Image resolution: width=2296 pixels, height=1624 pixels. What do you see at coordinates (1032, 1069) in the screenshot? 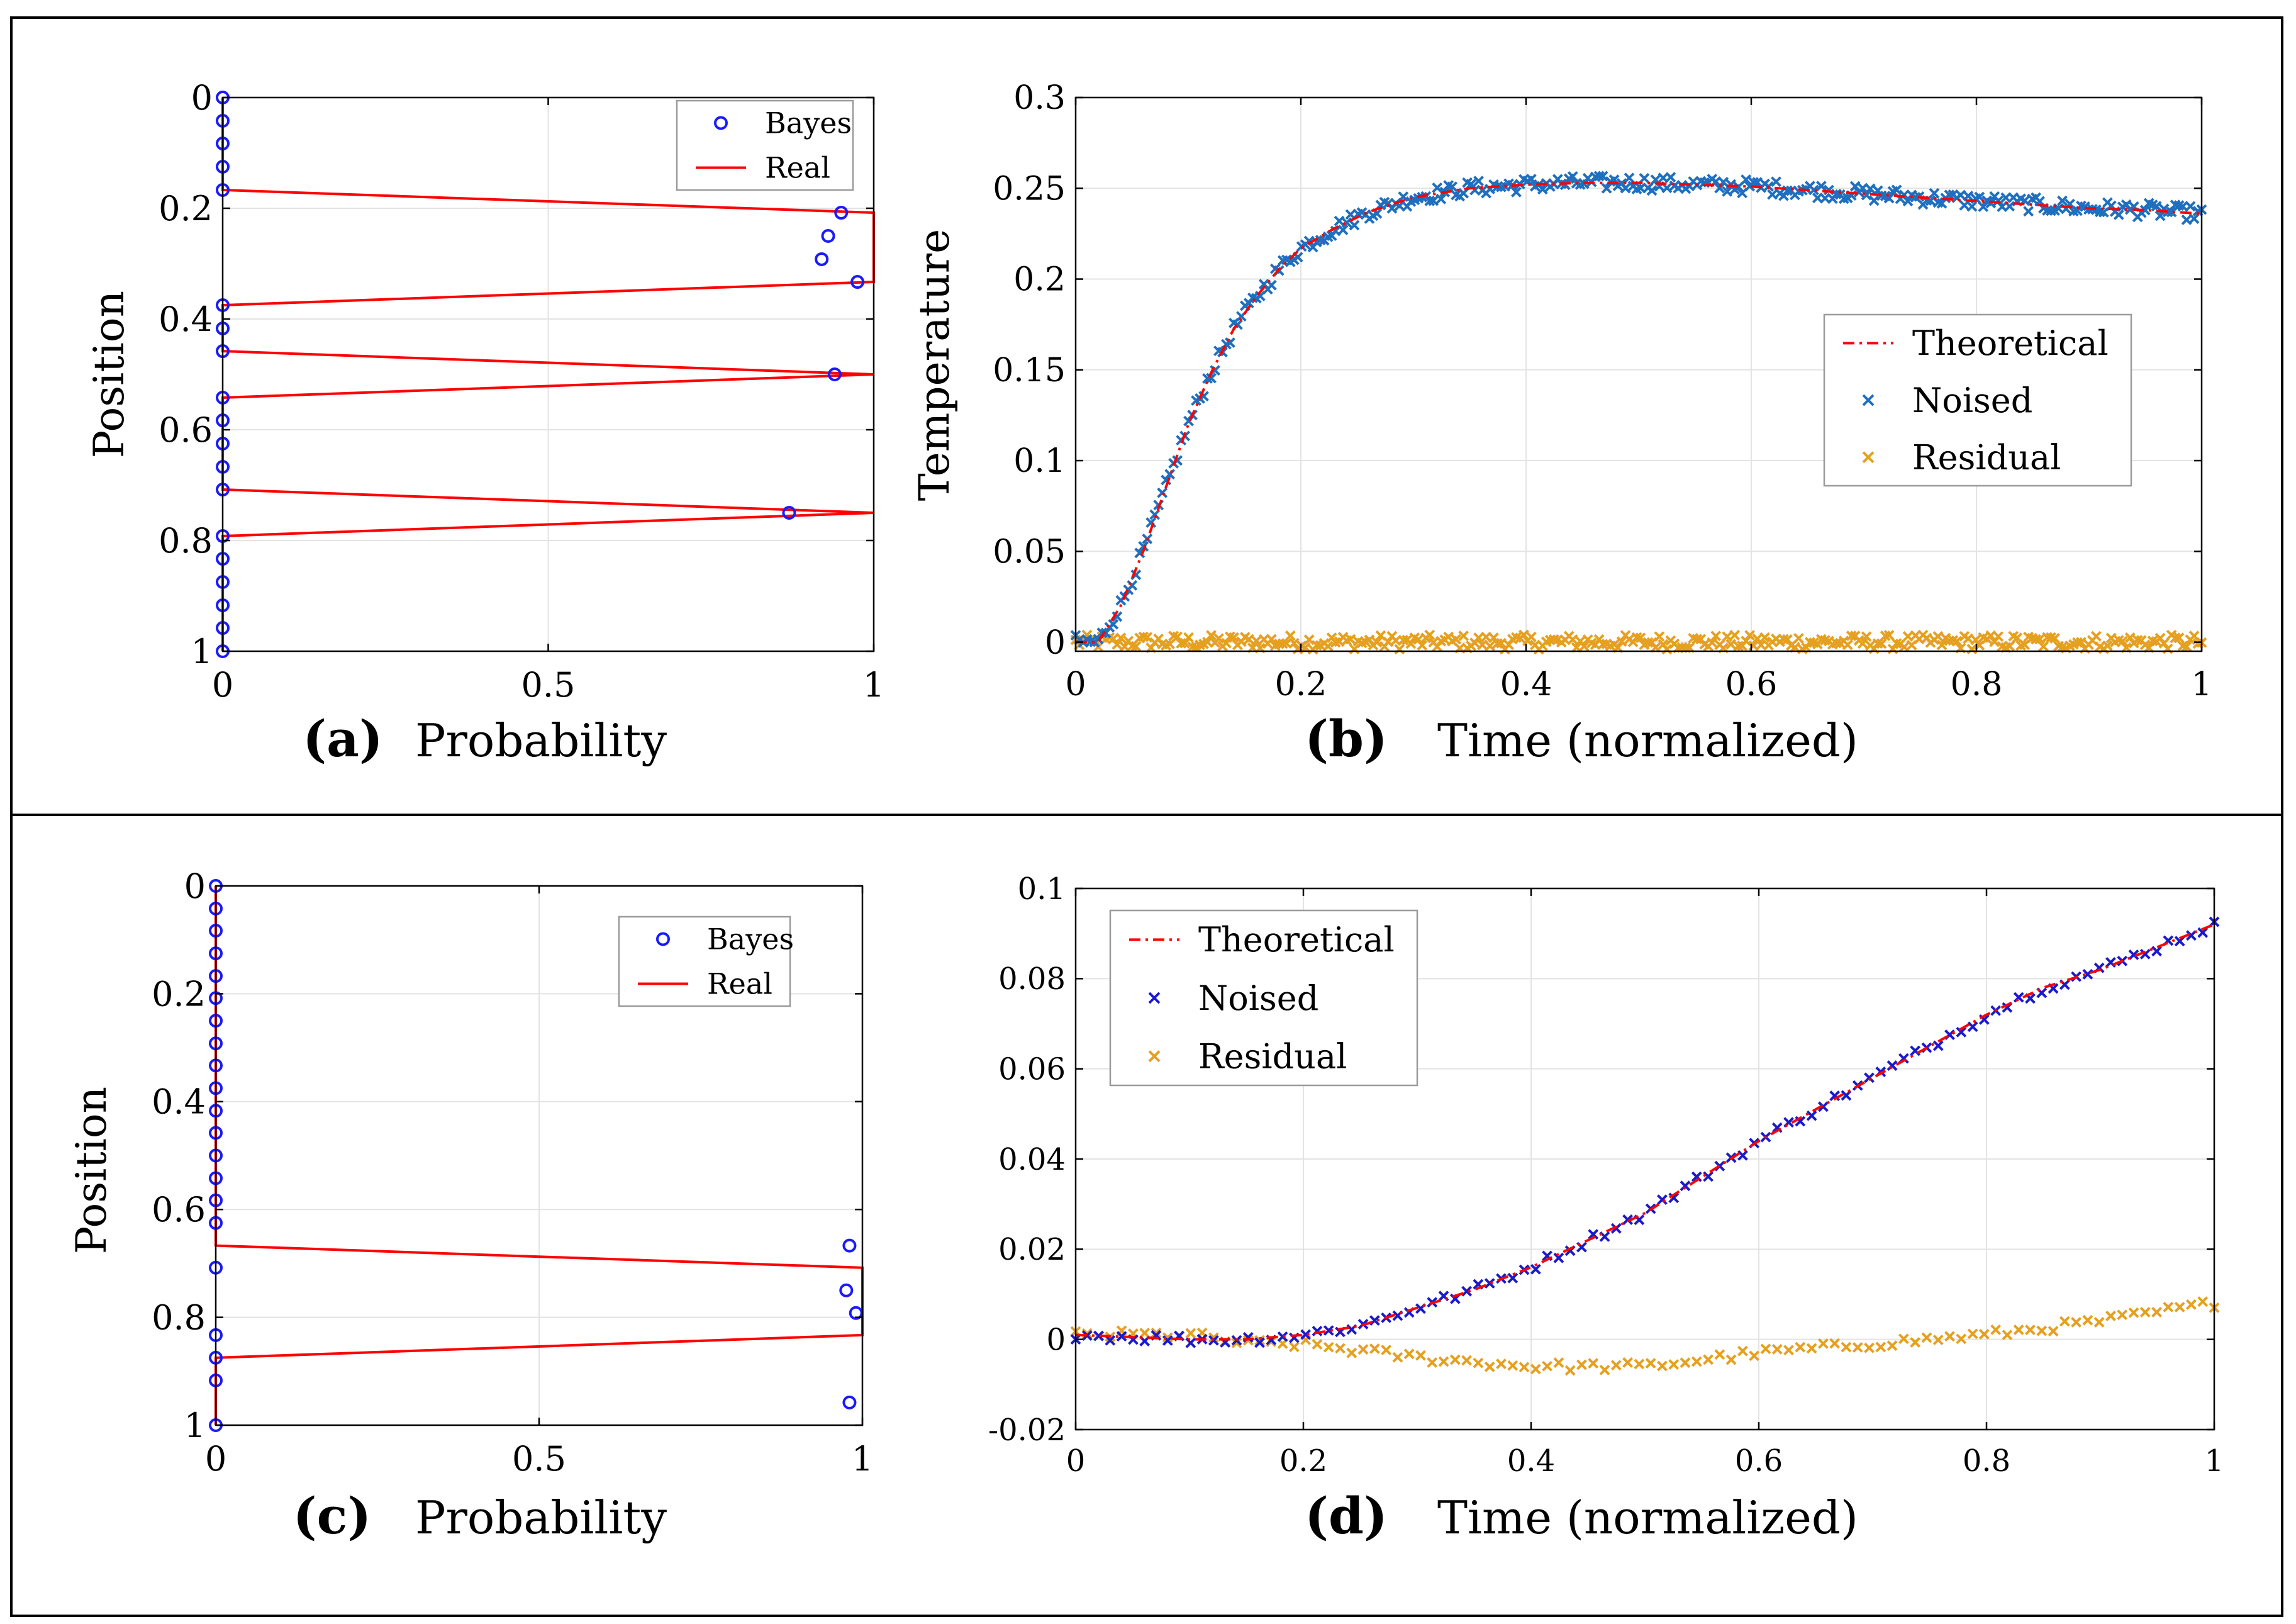
I see `y-tick-label: 0.06` at bounding box center [1032, 1069].